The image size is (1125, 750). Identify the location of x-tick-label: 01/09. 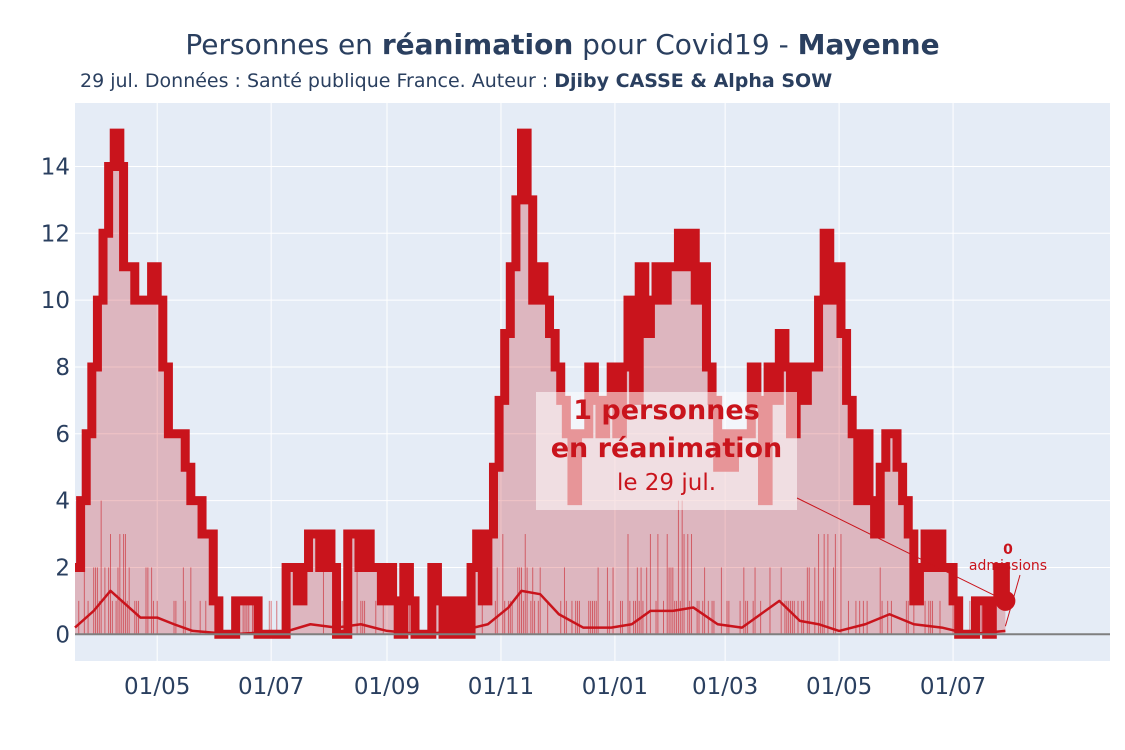
(387, 687).